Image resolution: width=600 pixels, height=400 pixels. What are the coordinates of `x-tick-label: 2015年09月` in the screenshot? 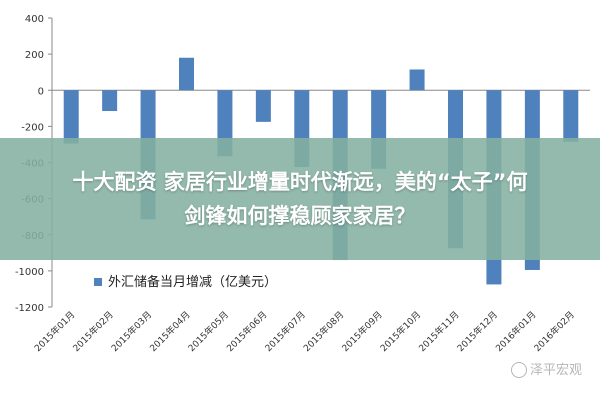 It's located at (362, 332).